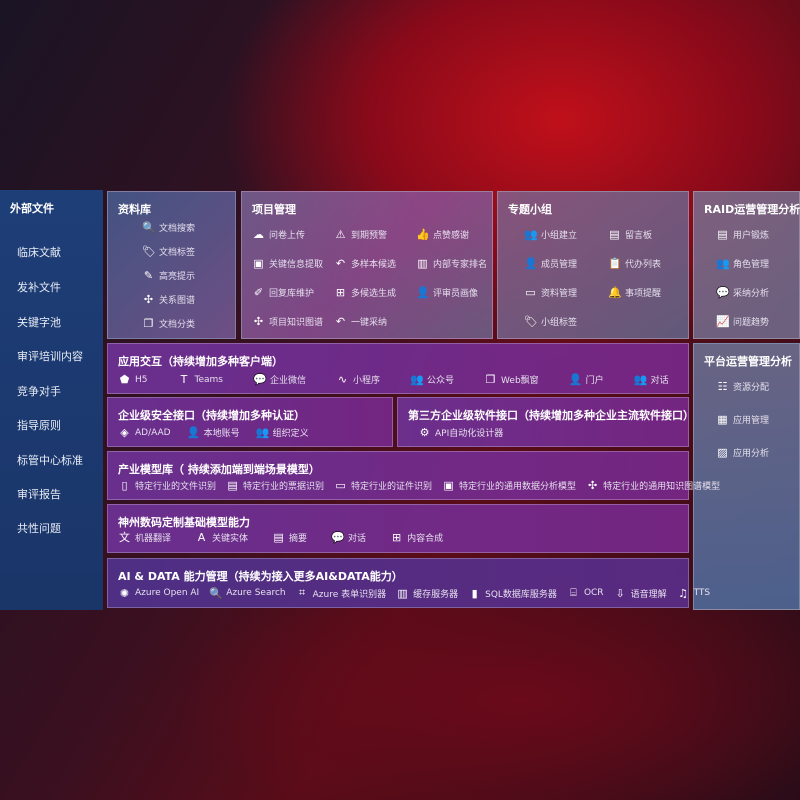 The height and width of the screenshot is (800, 800). What do you see at coordinates (451, 263) in the screenshot?
I see `project-item-内部专家排名: ▥ 内部专家排名` at bounding box center [451, 263].